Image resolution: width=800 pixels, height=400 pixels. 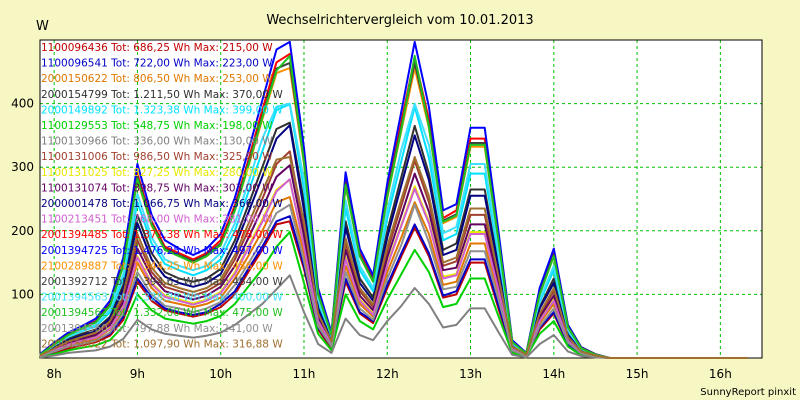 What do you see at coordinates (470, 374) in the screenshot?
I see `x-tick-label: 13h` at bounding box center [470, 374].